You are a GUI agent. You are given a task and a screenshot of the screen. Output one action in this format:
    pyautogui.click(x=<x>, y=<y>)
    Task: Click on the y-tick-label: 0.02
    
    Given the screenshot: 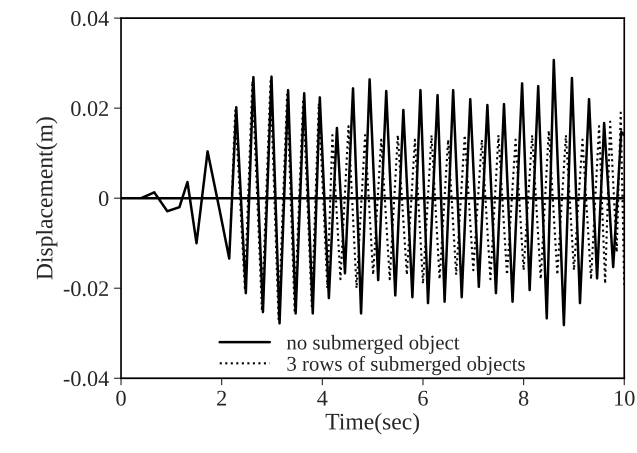 What is the action you would take?
    pyautogui.click(x=89, y=108)
    